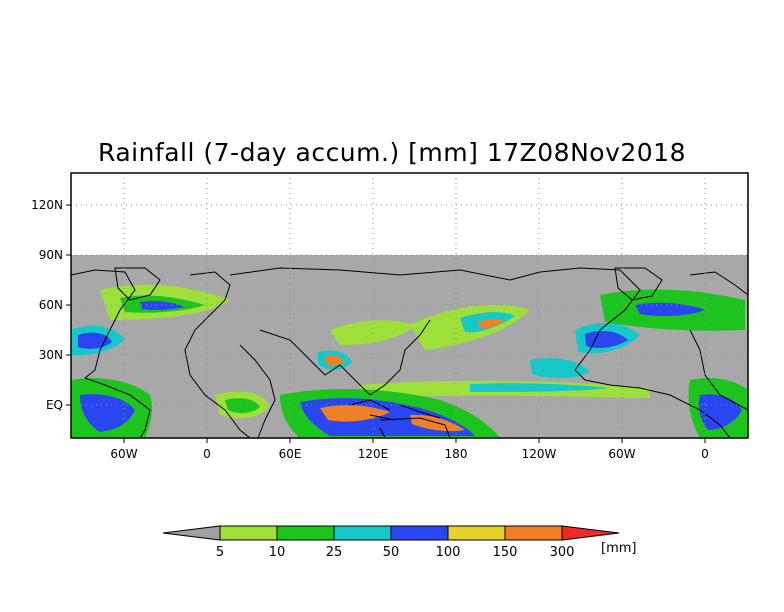 This screenshot has width=784, height=612. I want to click on colorbar-unit: [mm], so click(619, 548).